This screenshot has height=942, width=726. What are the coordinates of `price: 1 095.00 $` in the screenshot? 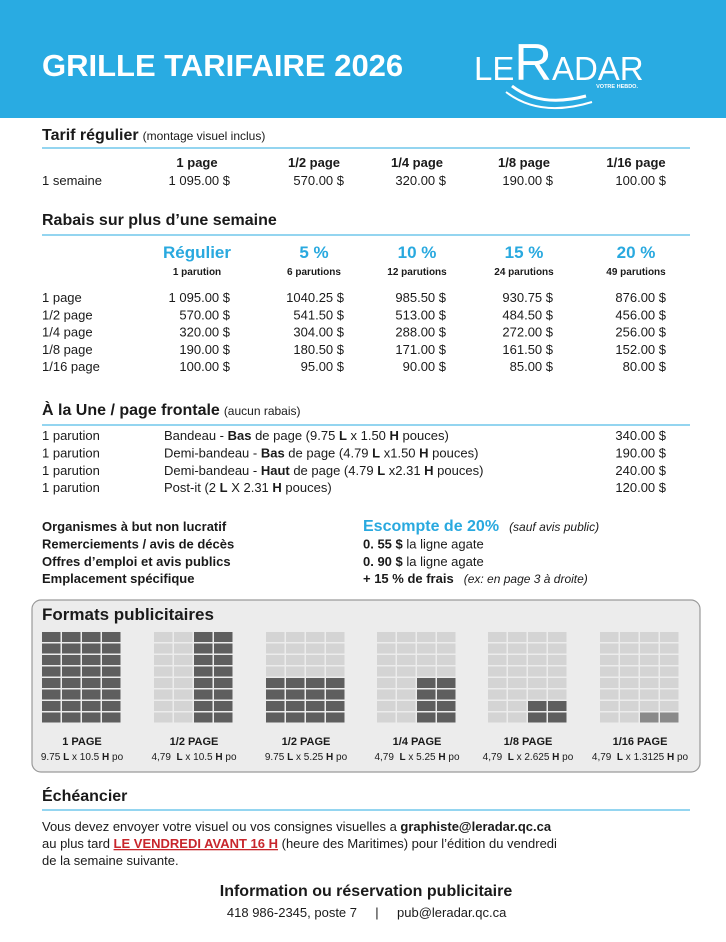 It's located at (200, 180).